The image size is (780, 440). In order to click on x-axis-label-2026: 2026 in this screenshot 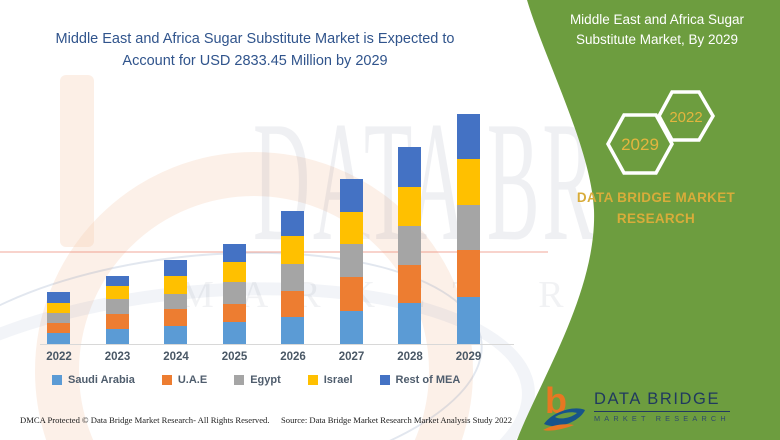, I will do `click(293, 357)`.